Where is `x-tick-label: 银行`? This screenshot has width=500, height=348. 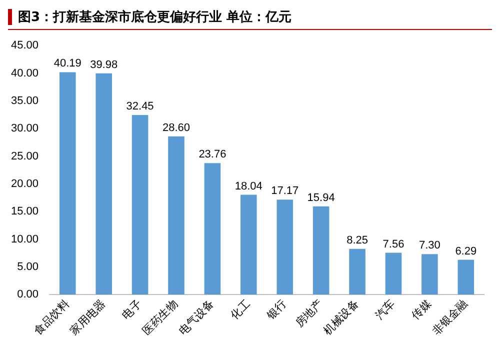
x-tick-label: 银行 is located at coordinates (277, 310).